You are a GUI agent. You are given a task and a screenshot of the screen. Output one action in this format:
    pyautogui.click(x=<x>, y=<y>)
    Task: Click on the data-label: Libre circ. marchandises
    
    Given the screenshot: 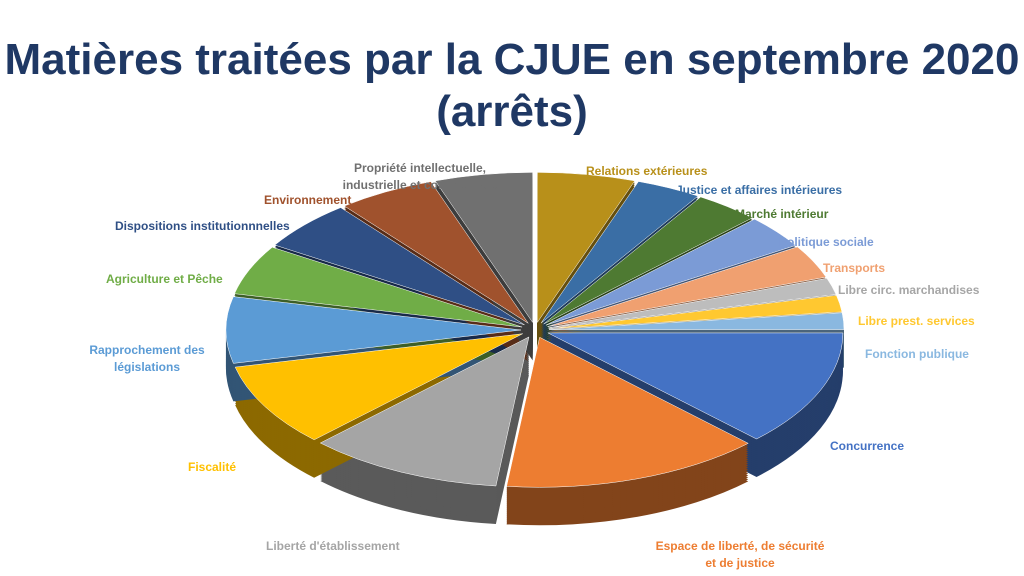 What is the action you would take?
    pyautogui.click(x=909, y=290)
    